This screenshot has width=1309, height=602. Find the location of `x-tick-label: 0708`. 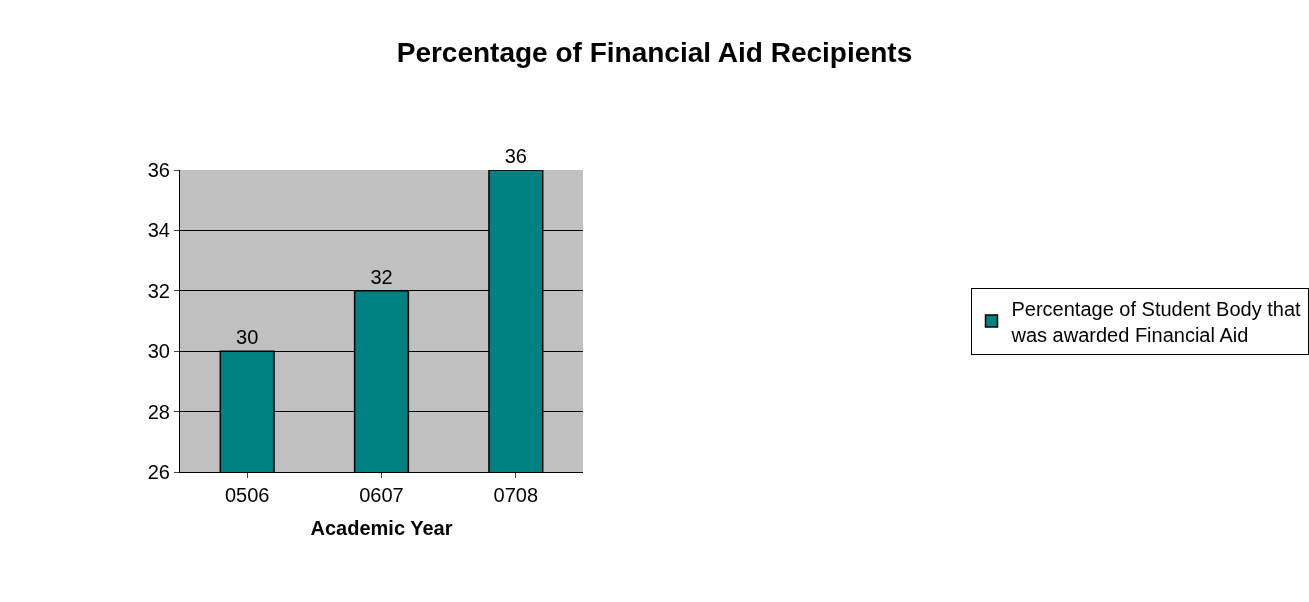

x-tick-label: 0708 is located at coordinates (516, 495).